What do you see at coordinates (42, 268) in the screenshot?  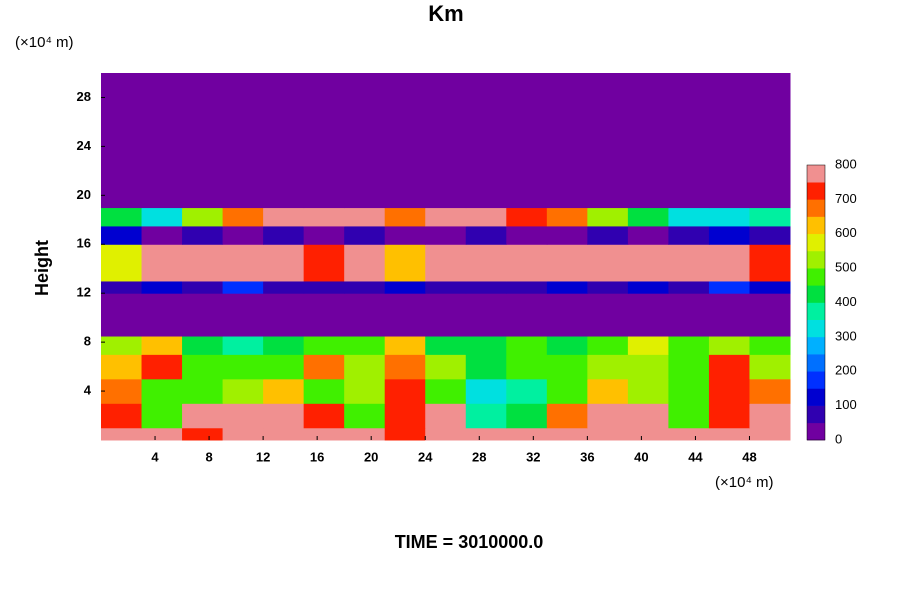 I see `y-axis-label: Height` at bounding box center [42, 268].